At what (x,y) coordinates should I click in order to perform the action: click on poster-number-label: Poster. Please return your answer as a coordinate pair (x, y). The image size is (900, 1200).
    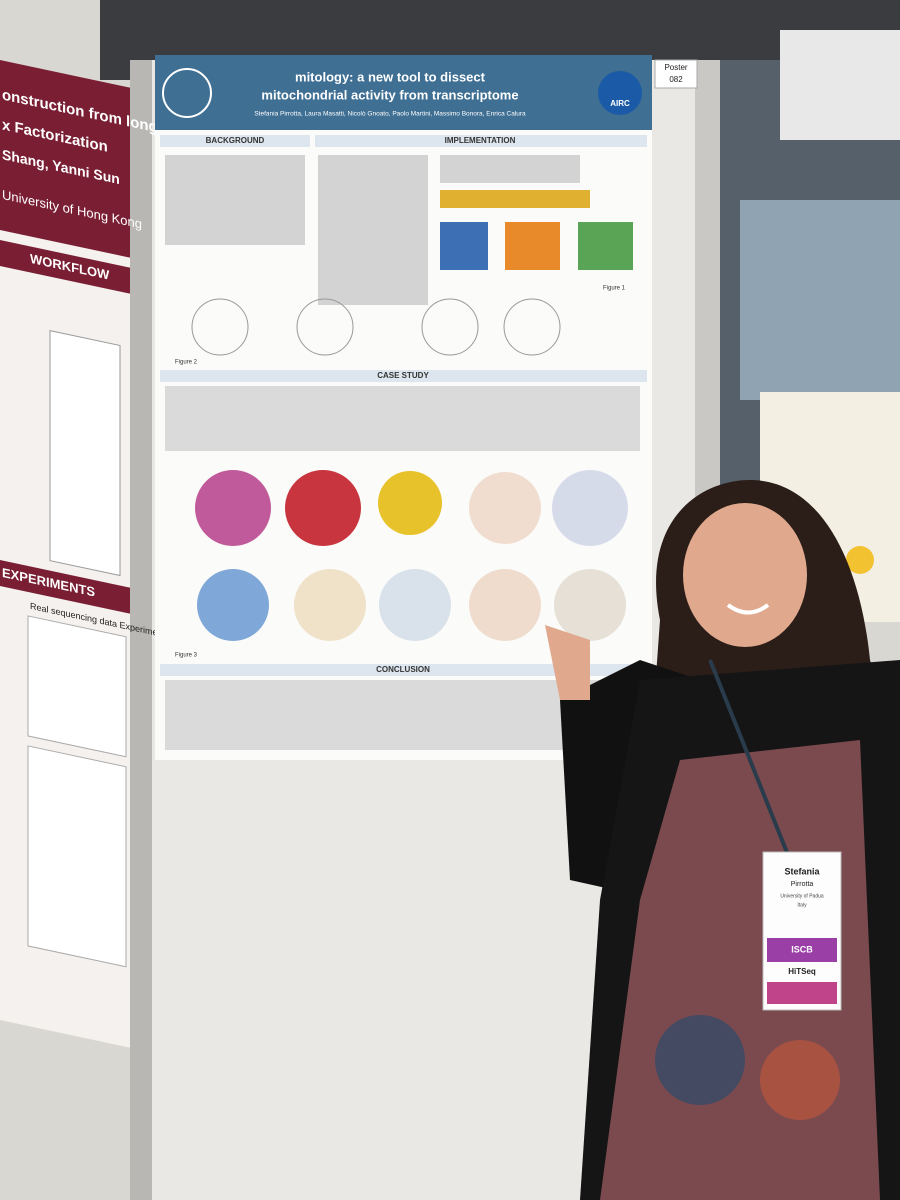
    Looking at the image, I should click on (675, 67).